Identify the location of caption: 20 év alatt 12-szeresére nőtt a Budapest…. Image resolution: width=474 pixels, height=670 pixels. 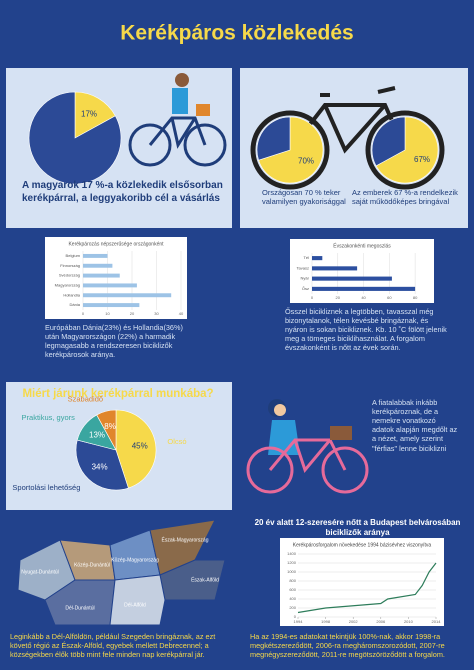
(357, 527).